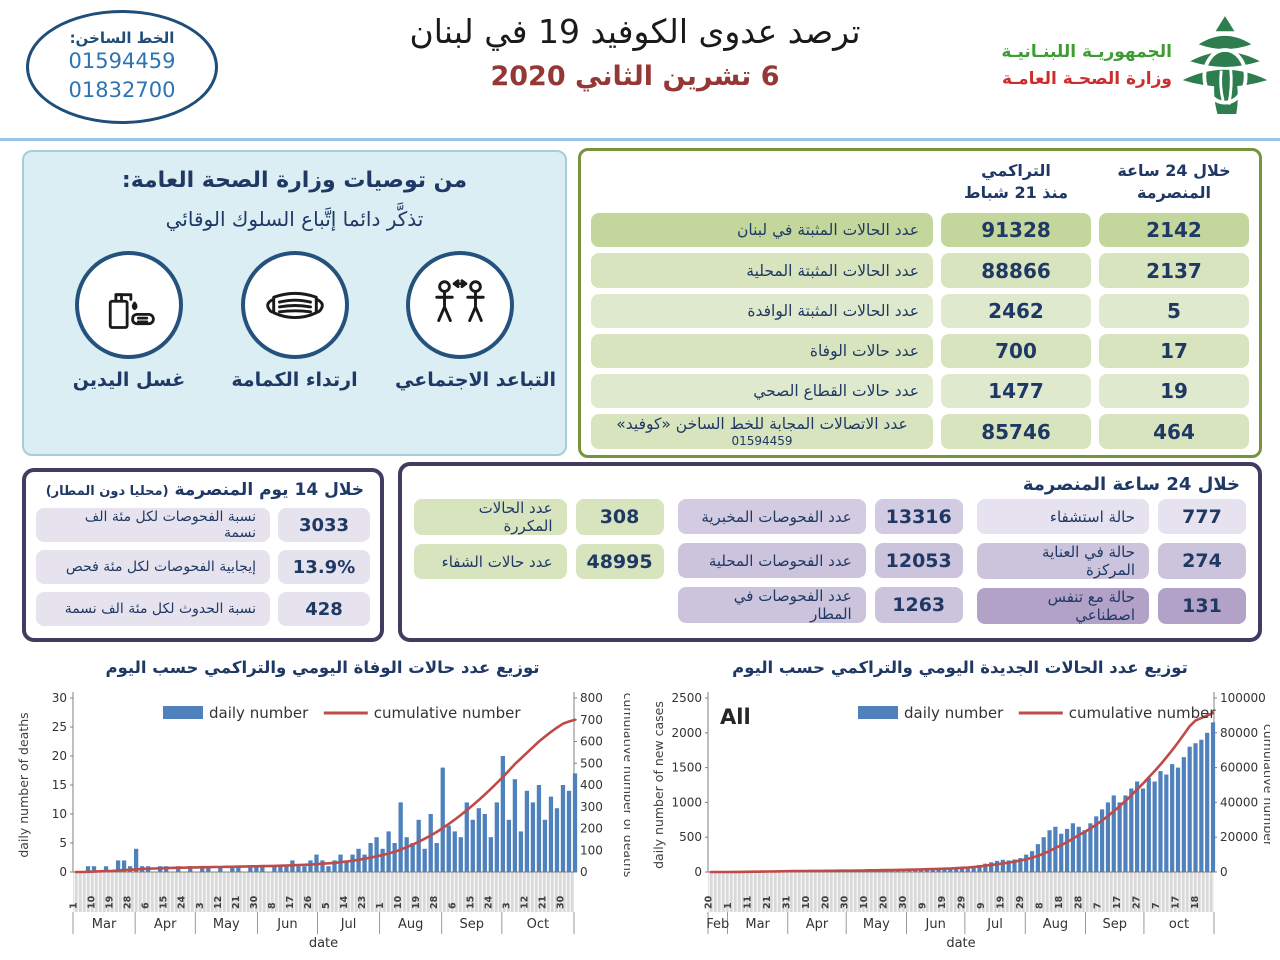 The image size is (1280, 960). What do you see at coordinates (59, 727) in the screenshot?
I see `svg-text: 25` at bounding box center [59, 727].